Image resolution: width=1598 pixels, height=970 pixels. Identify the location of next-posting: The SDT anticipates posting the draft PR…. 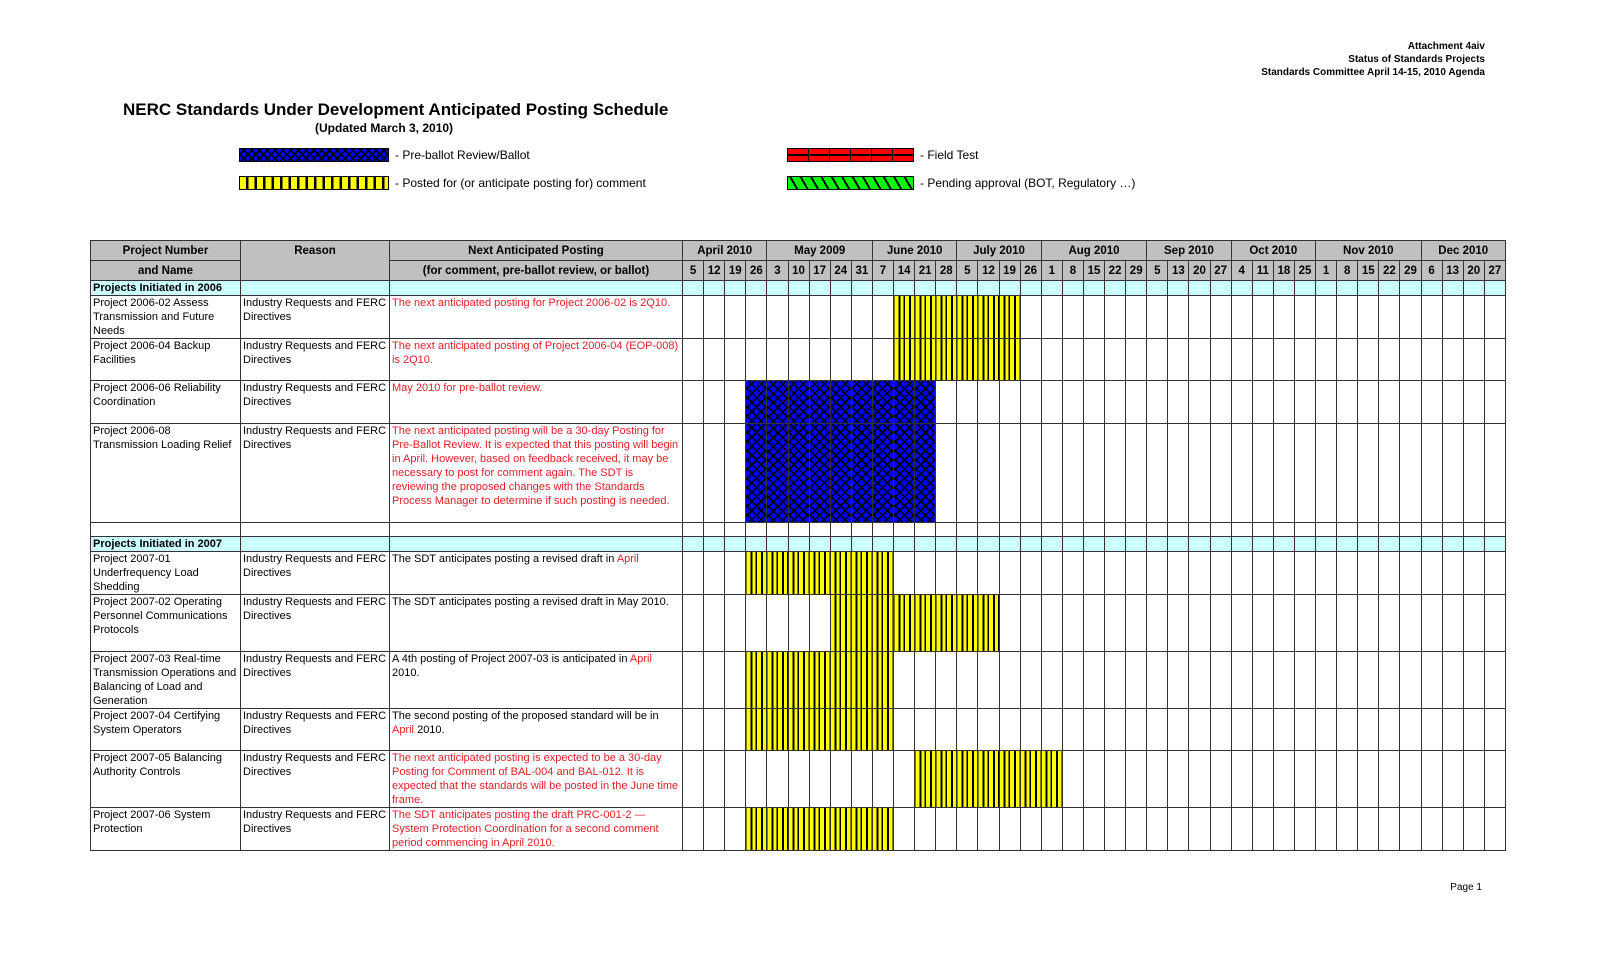
(536, 829).